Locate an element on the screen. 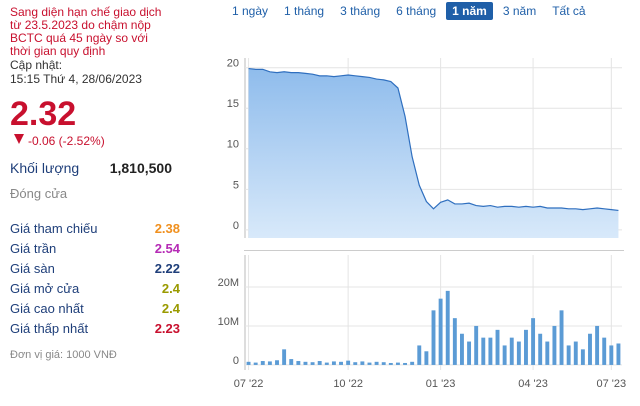  row-label: Giá sàn is located at coordinates (32, 268).